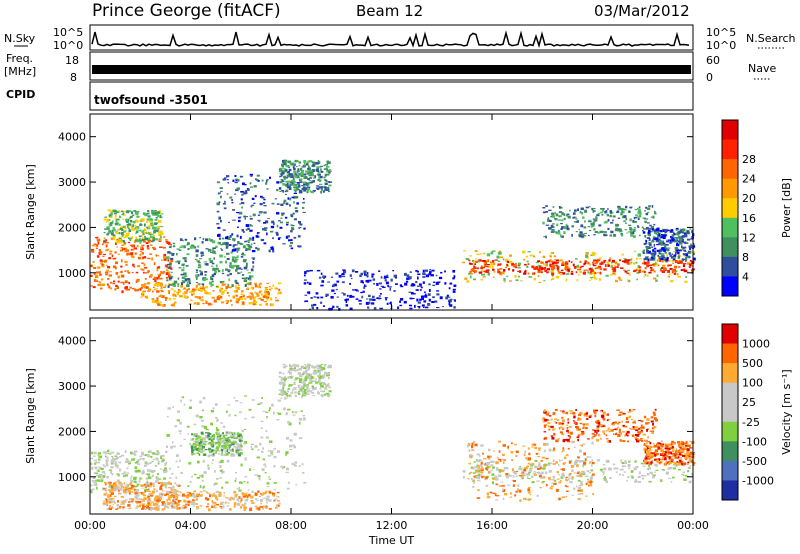 This screenshot has width=800, height=554. What do you see at coordinates (713, 60) in the screenshot?
I see `nave-tick-top: 60` at bounding box center [713, 60].